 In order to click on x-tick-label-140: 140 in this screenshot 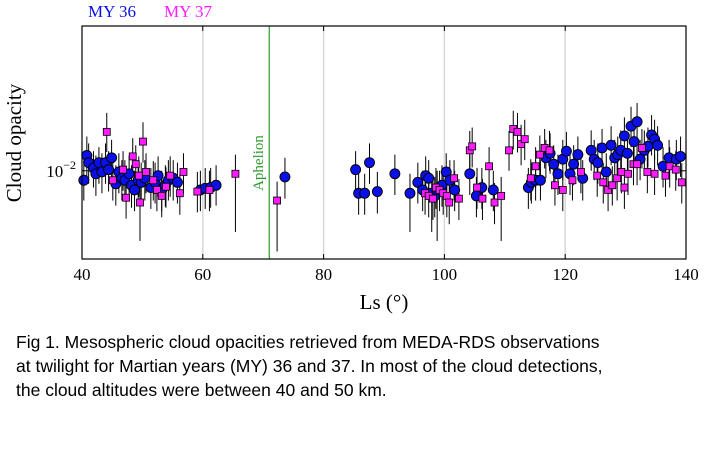, I will do `click(686, 274)`.